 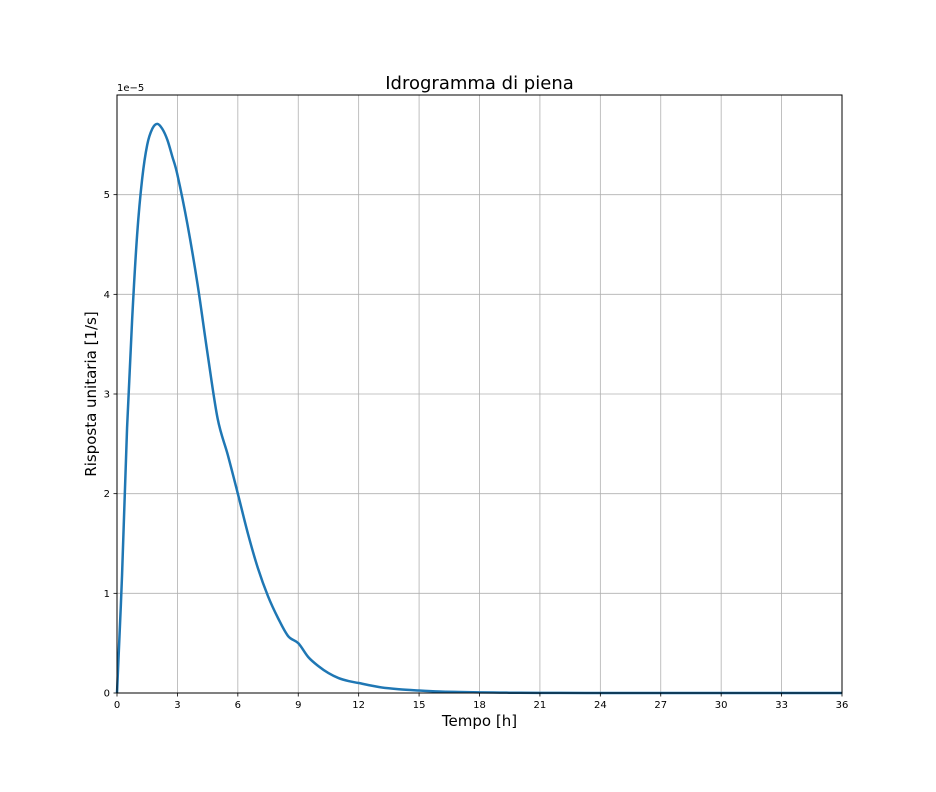 I want to click on x-axis-ticks: 0 3 6 9 12 15 18 21 24 27 30 33 36, so click(x=481, y=702).